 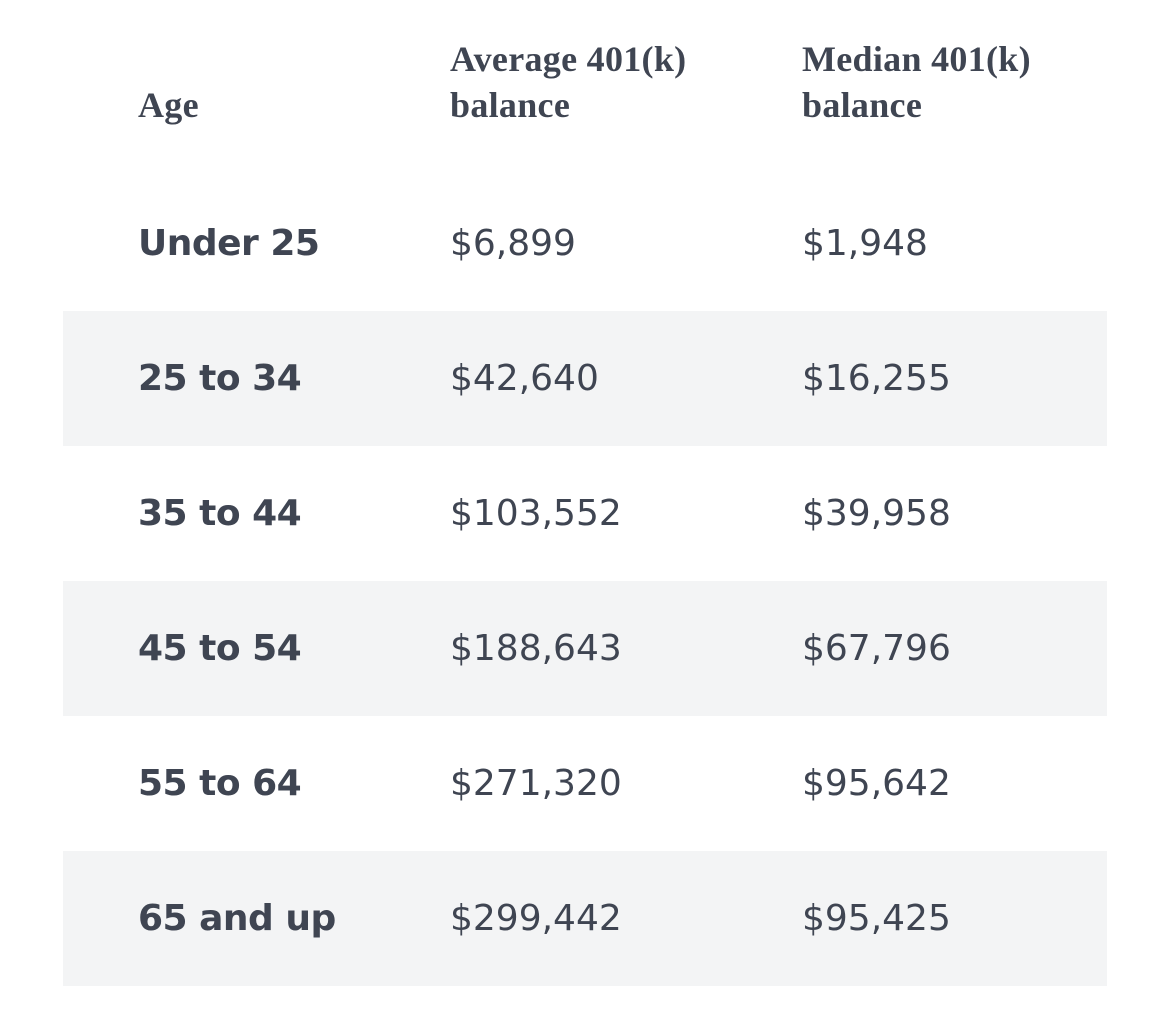 What do you see at coordinates (876, 783) in the screenshot?
I see `median-cell: $95,642` at bounding box center [876, 783].